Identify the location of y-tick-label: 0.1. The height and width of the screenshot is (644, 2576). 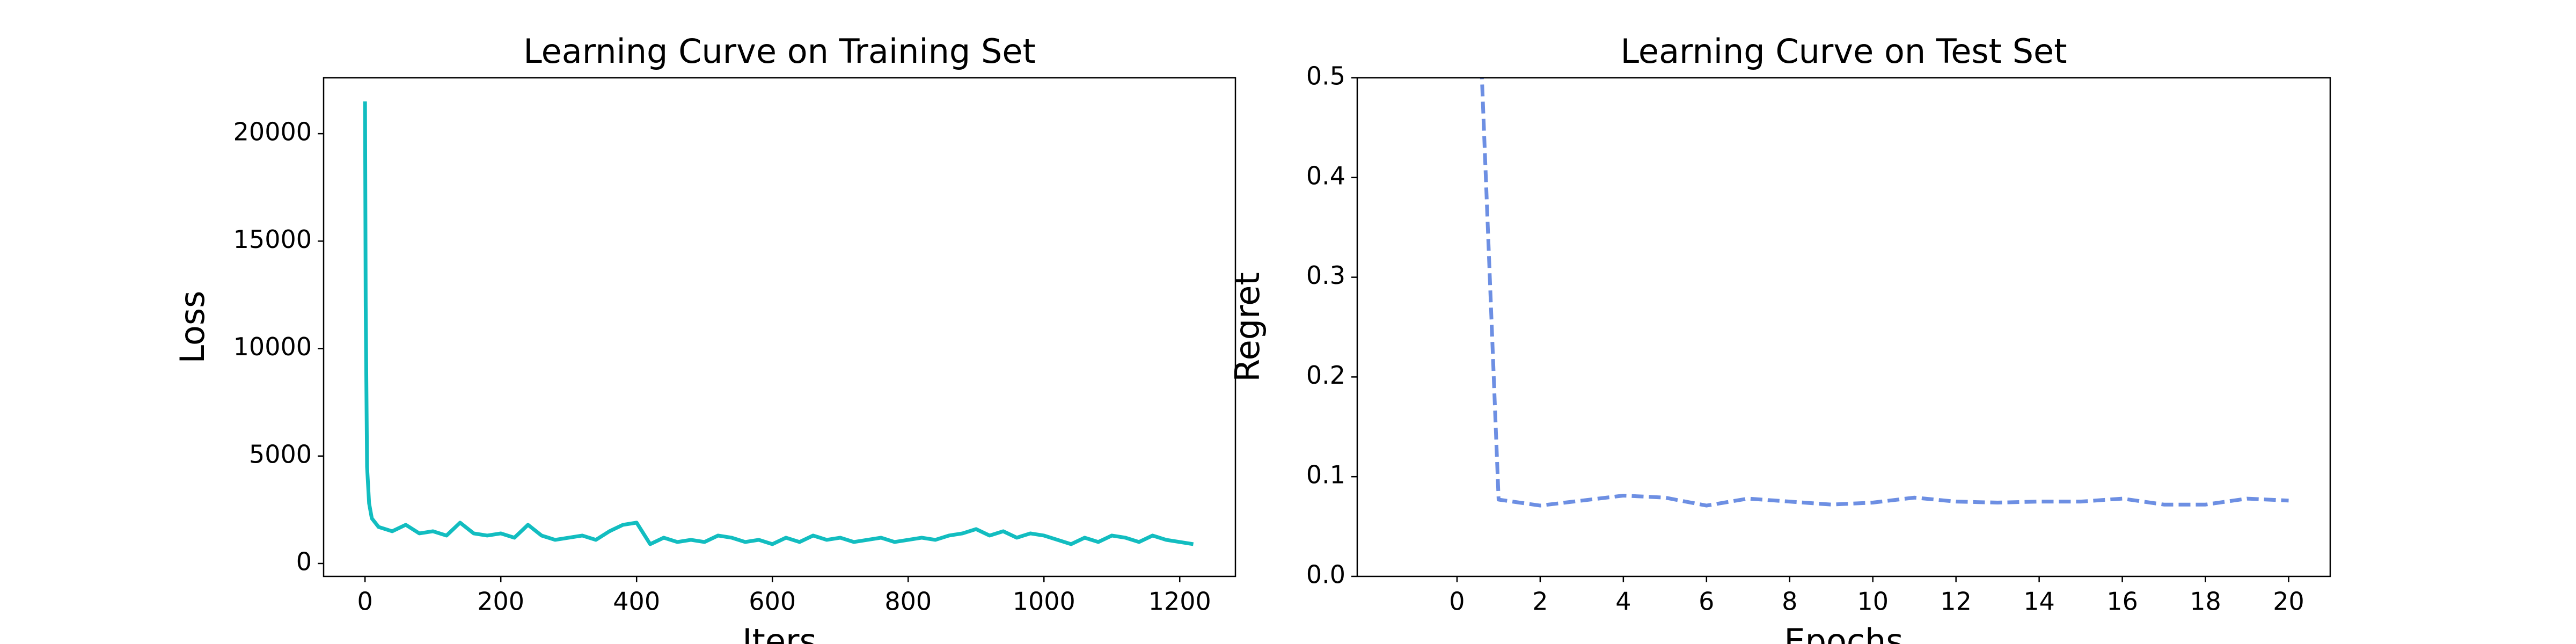
(1325, 474).